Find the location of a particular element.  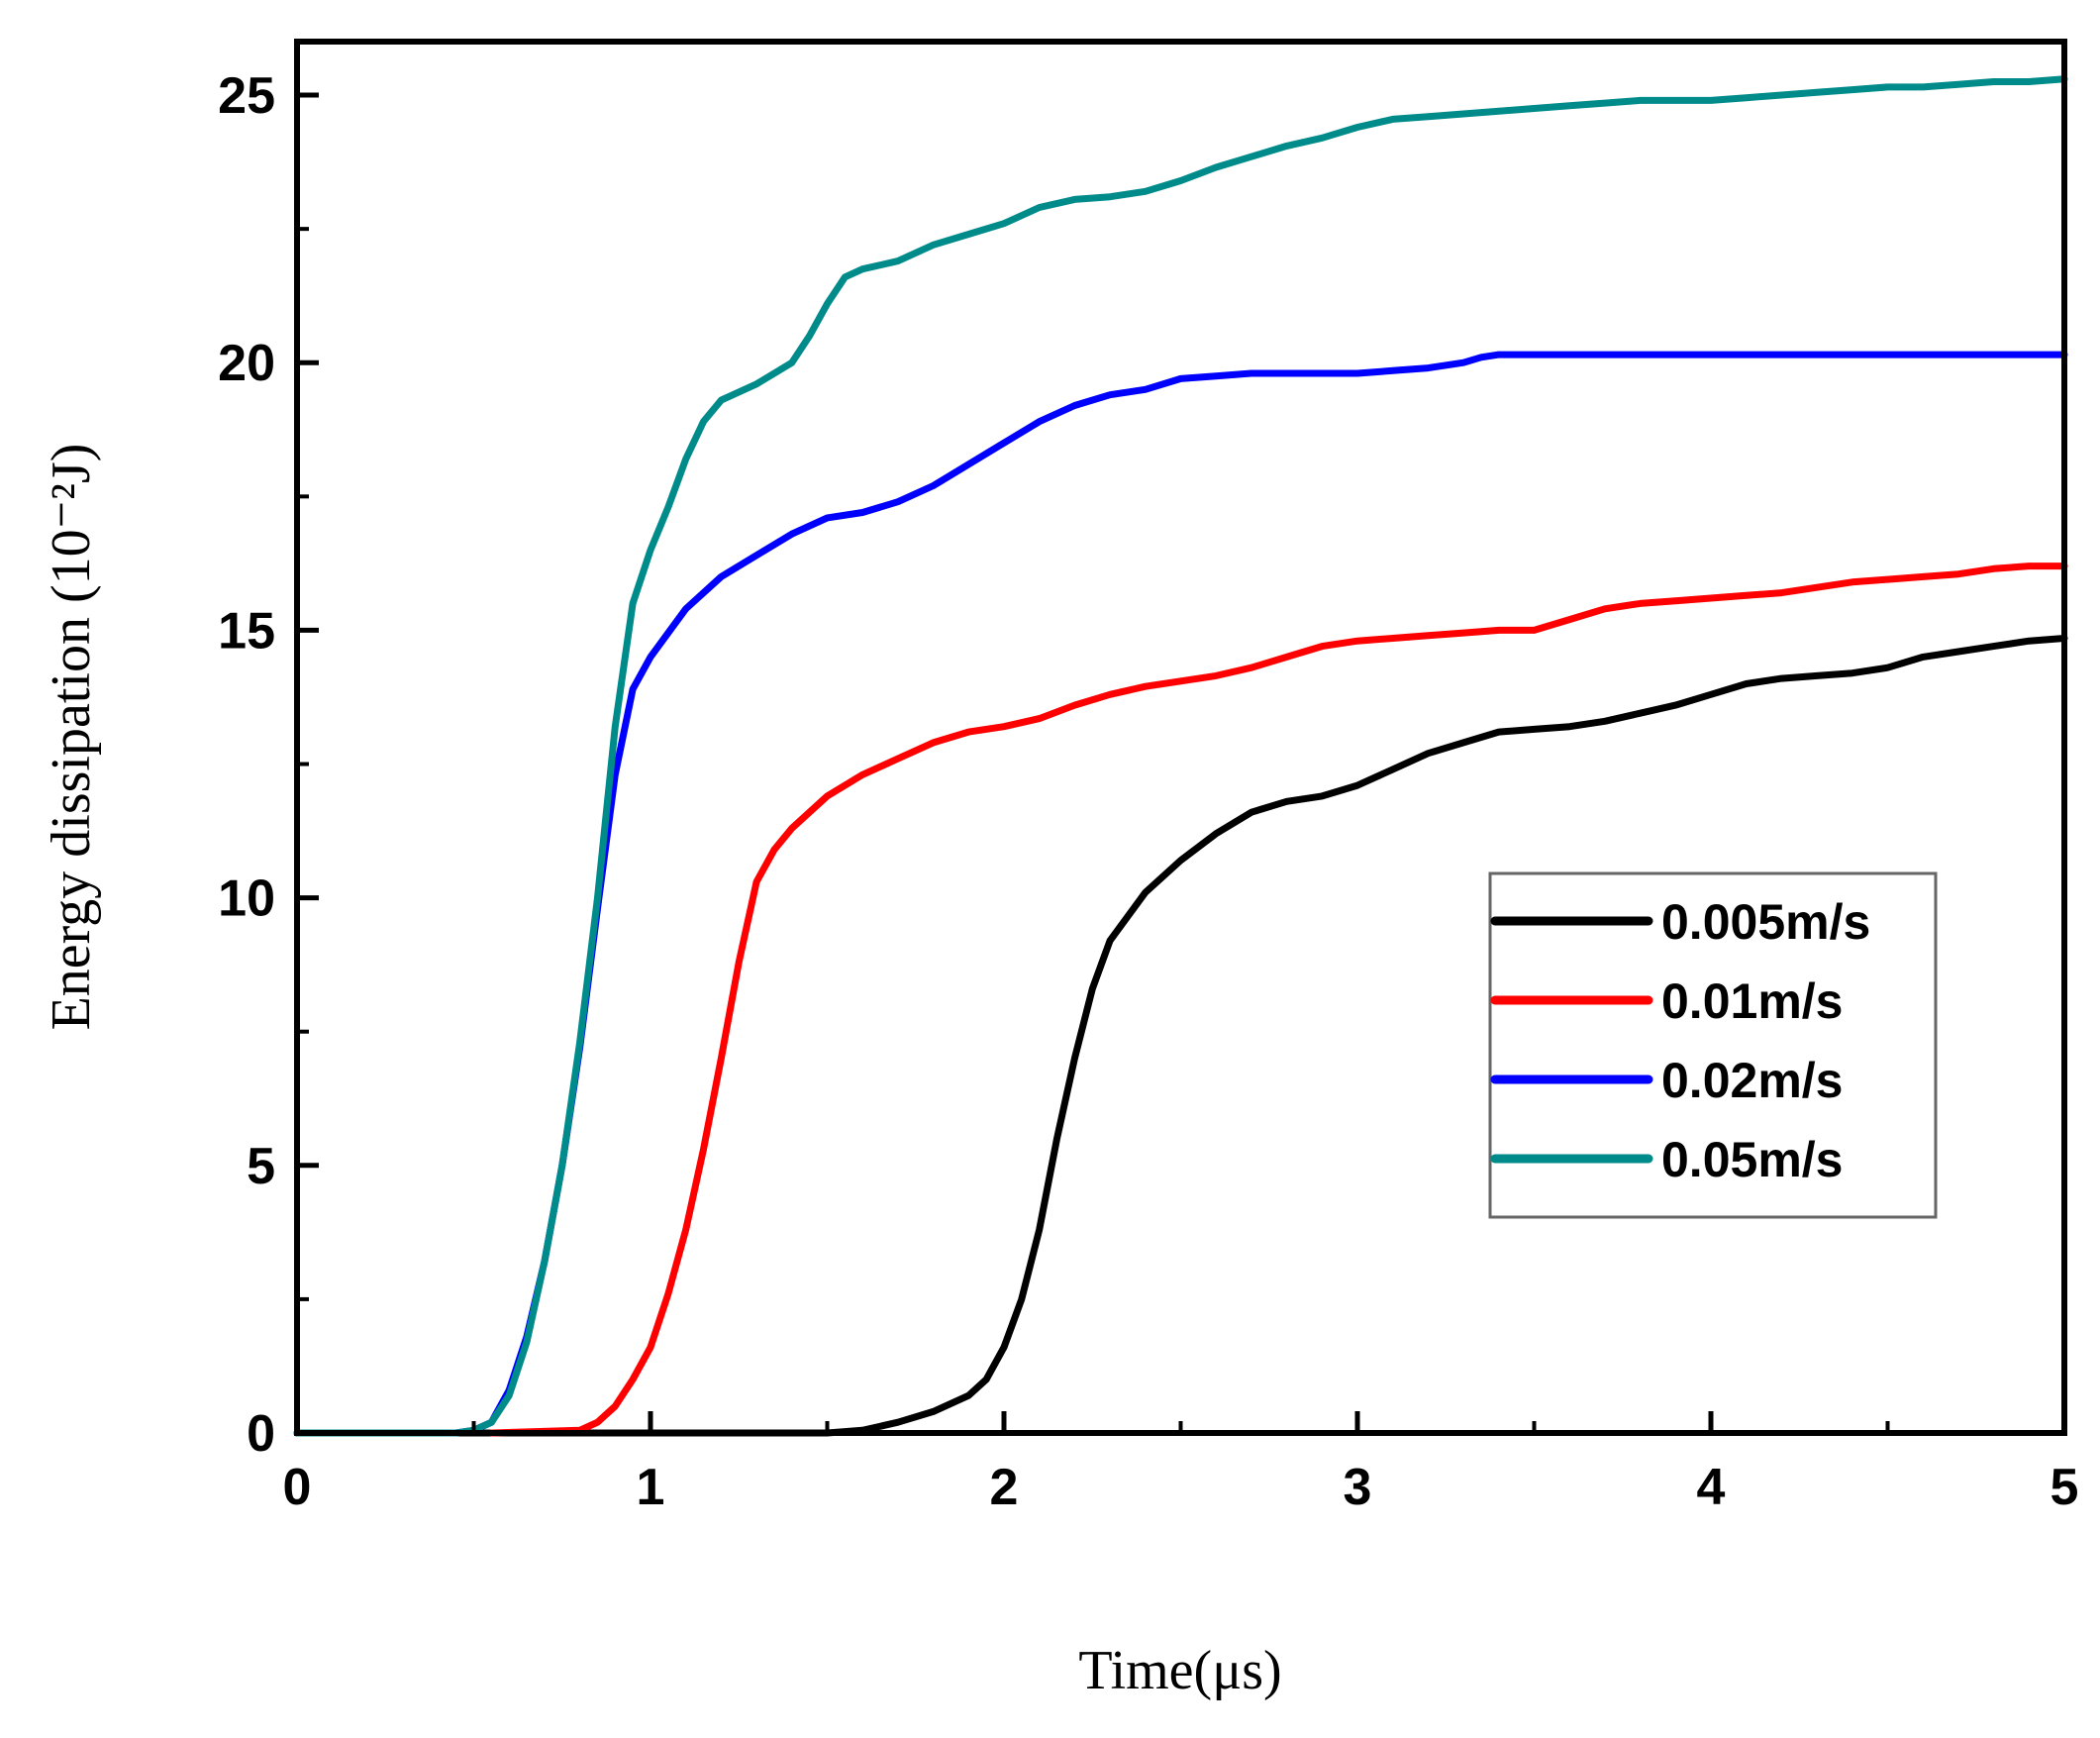

x-tick-label: 0 is located at coordinates (297, 1488).